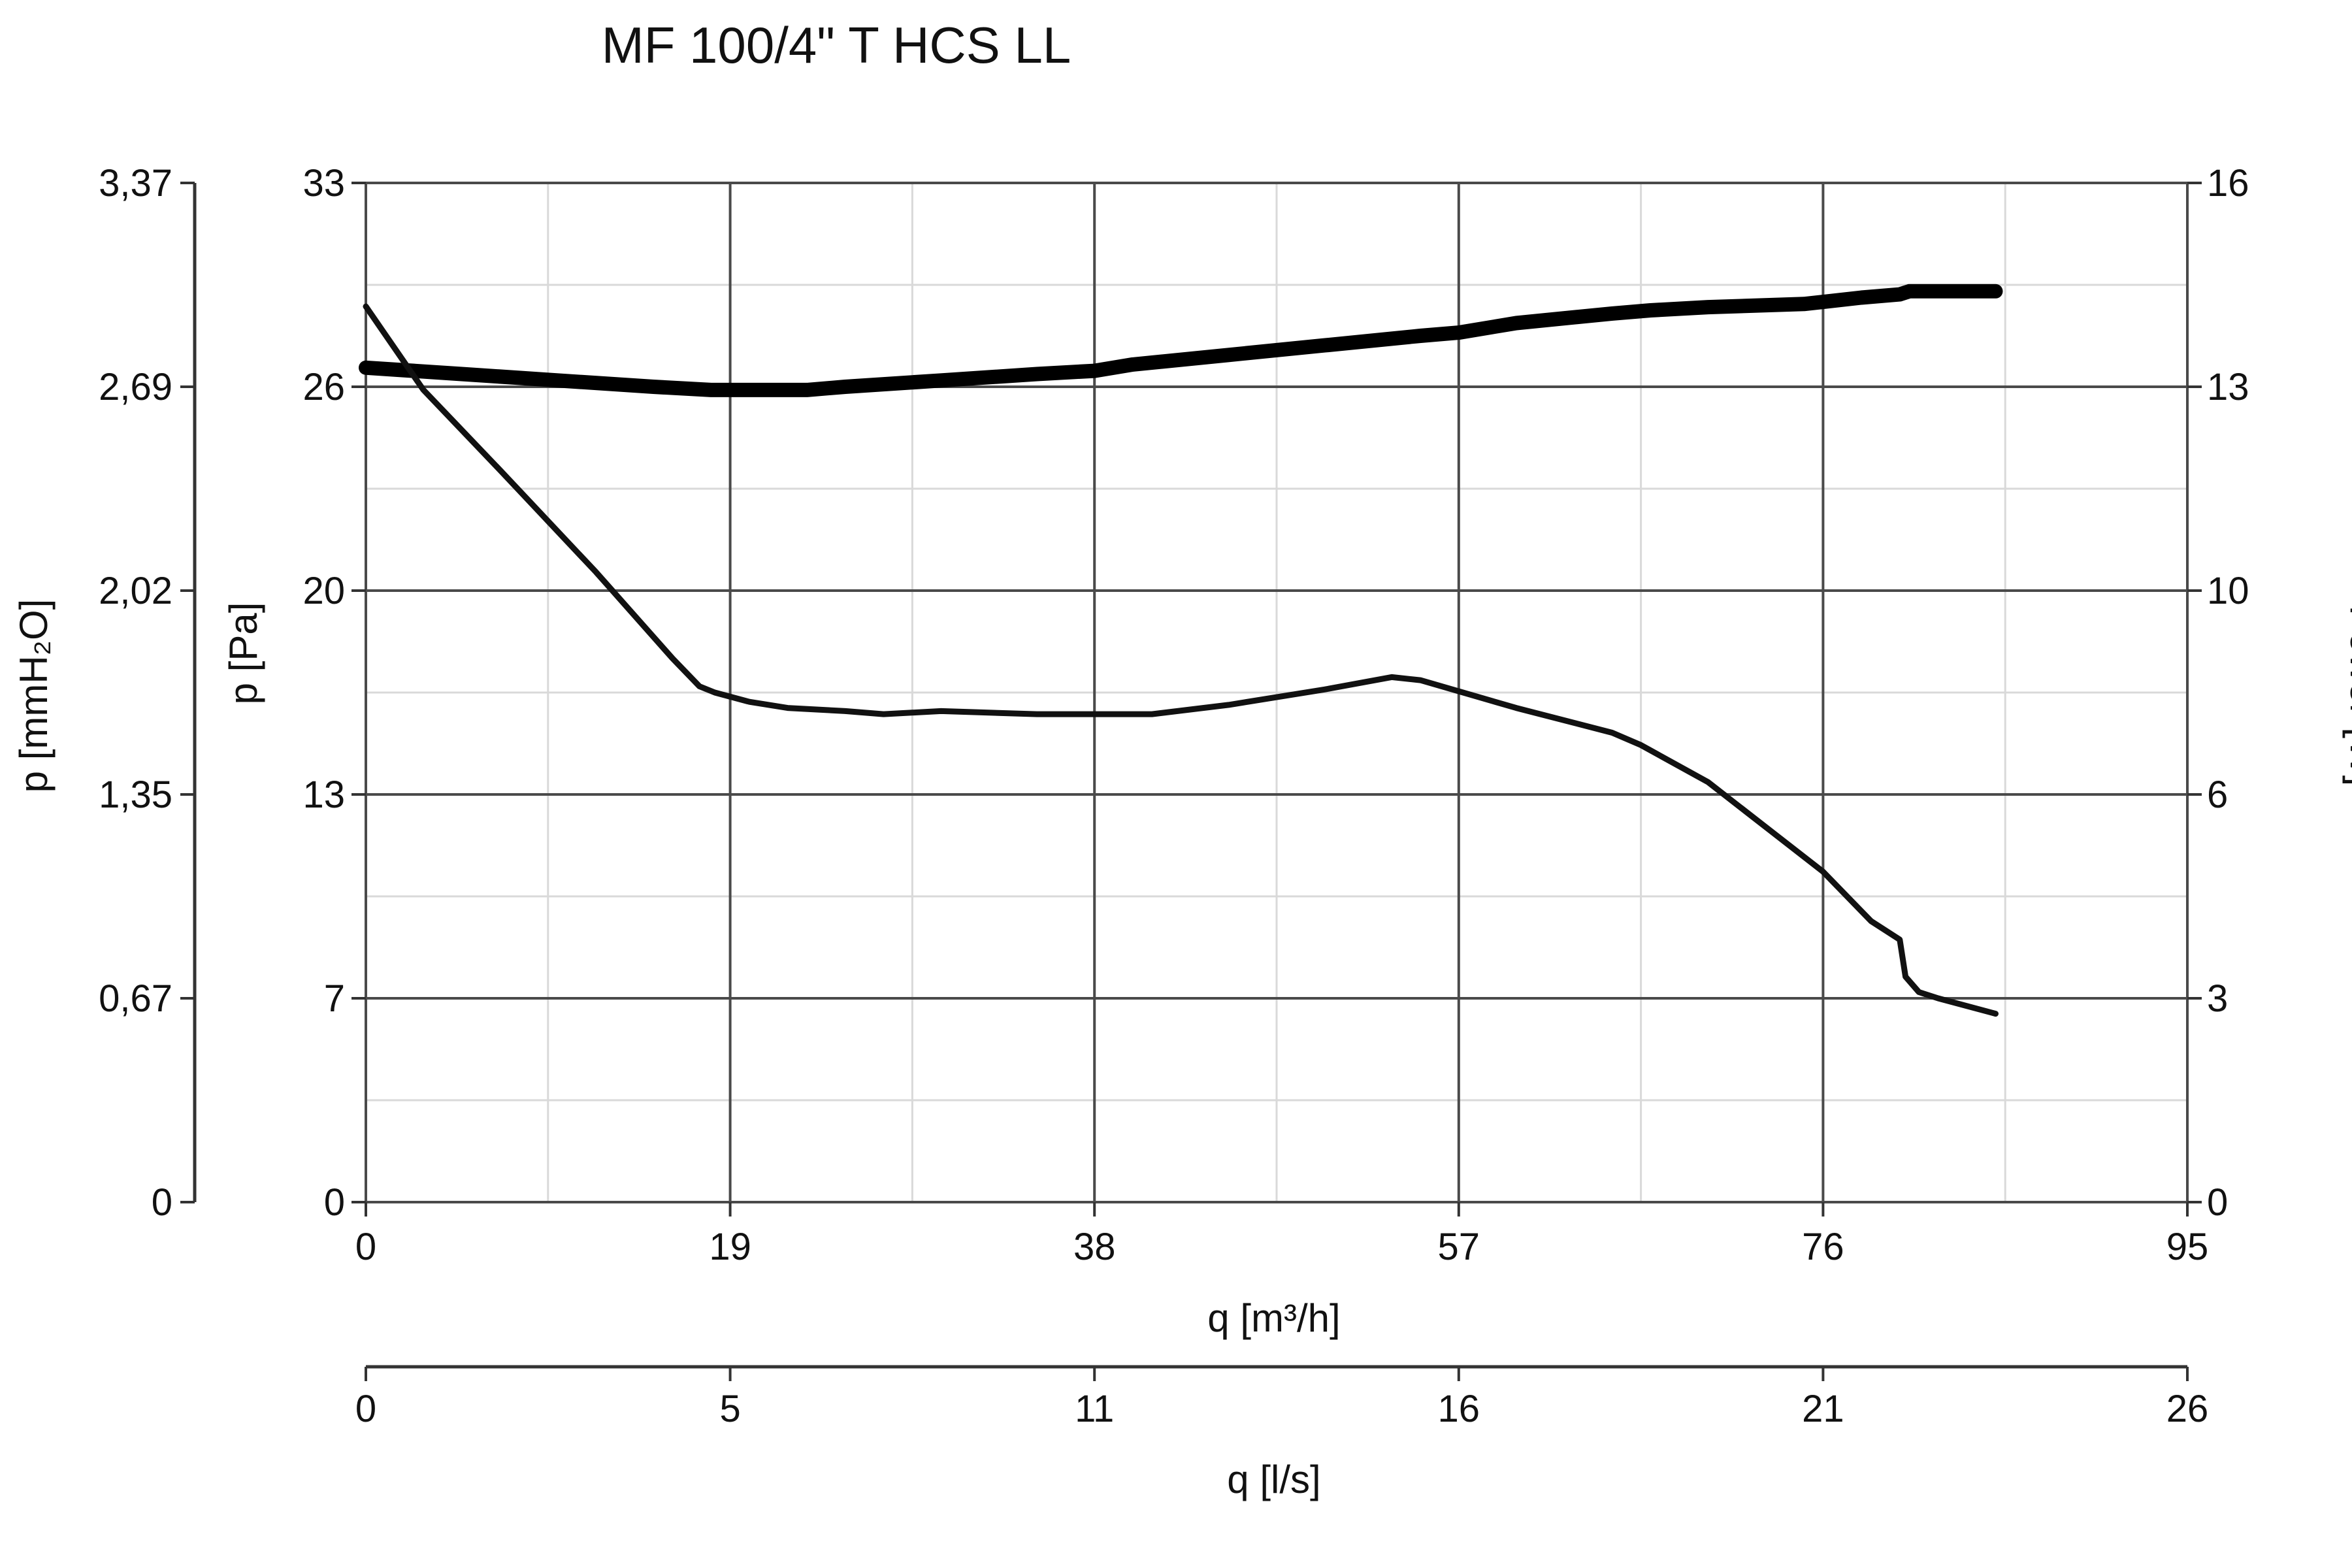 The image size is (2352, 1568). Describe the element at coordinates (1181, 340) in the screenshot. I see `power-curve` at that location.